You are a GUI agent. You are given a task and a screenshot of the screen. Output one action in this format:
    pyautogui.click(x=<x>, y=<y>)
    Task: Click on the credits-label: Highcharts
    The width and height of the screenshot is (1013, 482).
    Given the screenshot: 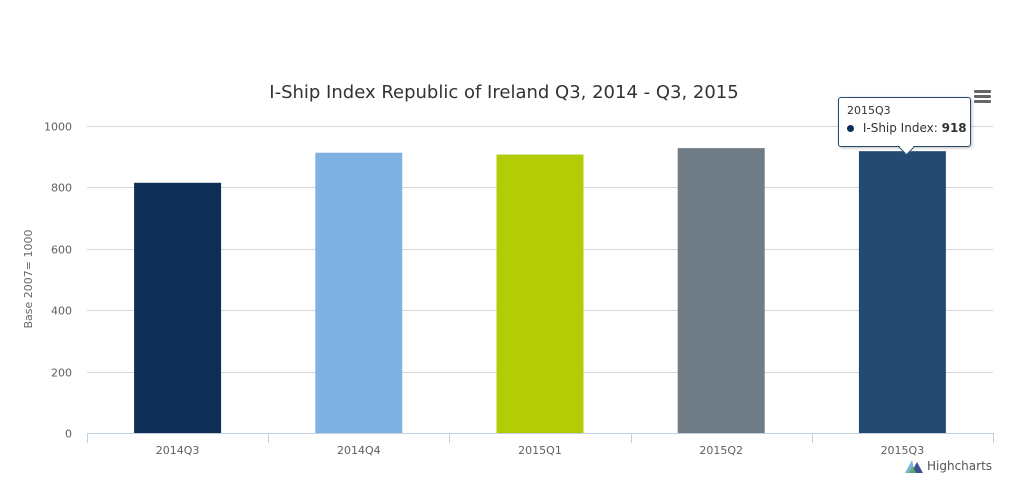 What is the action you would take?
    pyautogui.click(x=960, y=466)
    